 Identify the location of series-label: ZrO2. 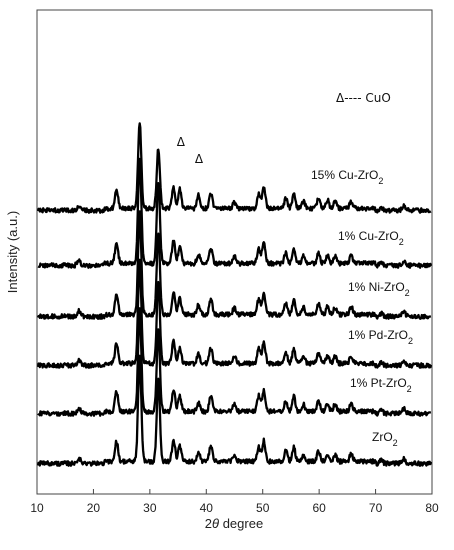
(385, 439).